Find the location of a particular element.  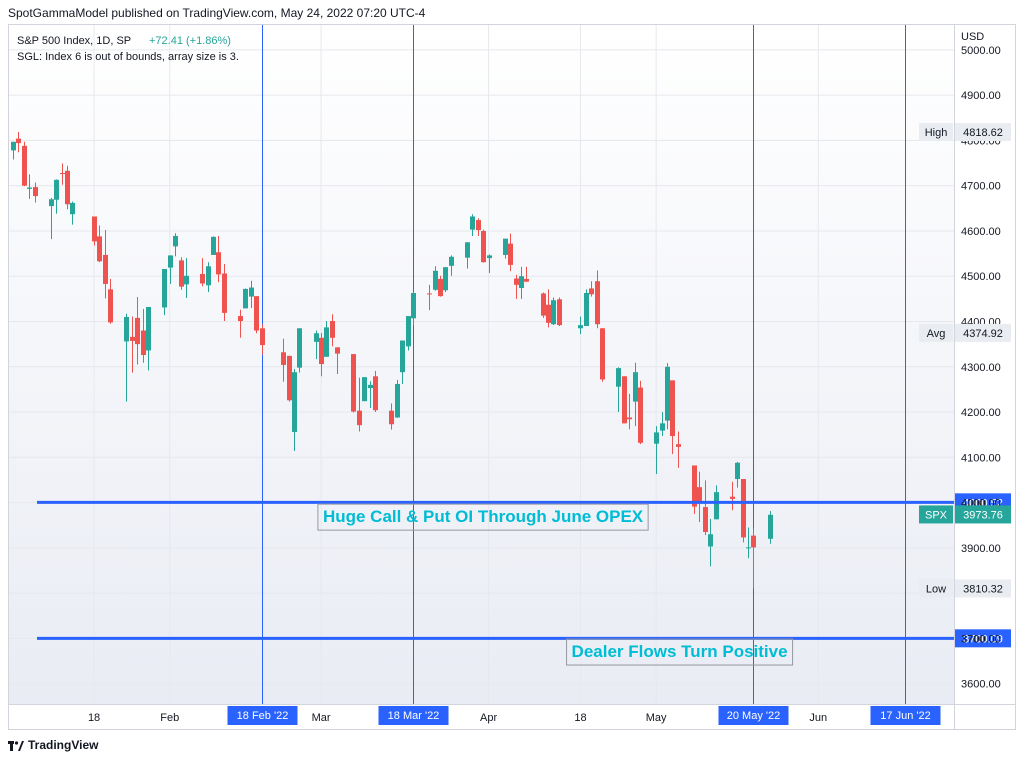

price-tick-label: 4100.00 is located at coordinates (981, 458).